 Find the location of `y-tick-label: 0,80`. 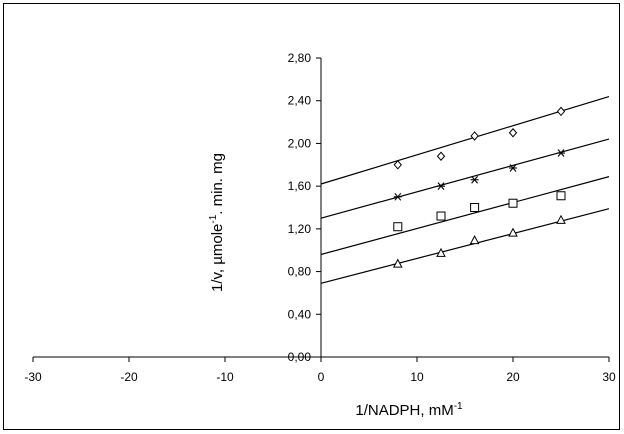

y-tick-label: 0,80 is located at coordinates (300, 272).